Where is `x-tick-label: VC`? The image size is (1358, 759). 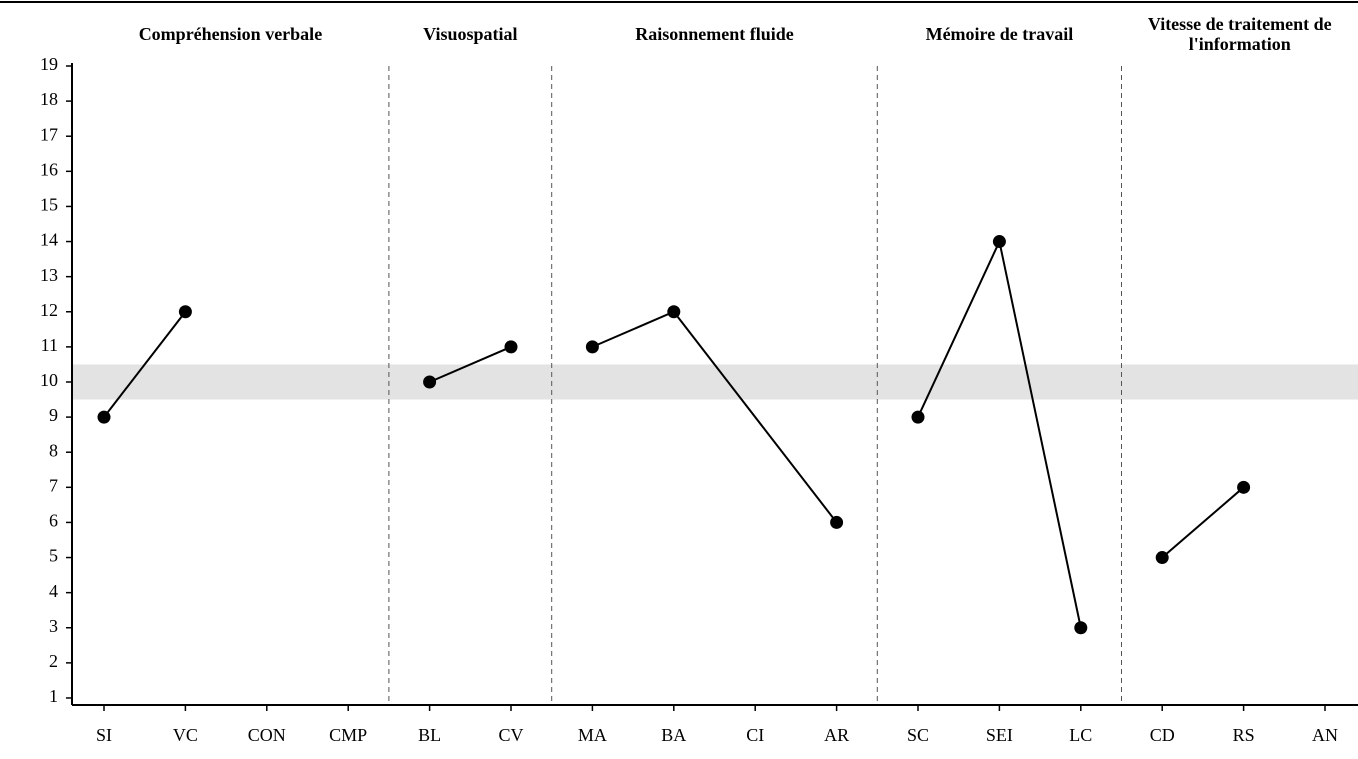 x-tick-label: VC is located at coordinates (185, 735).